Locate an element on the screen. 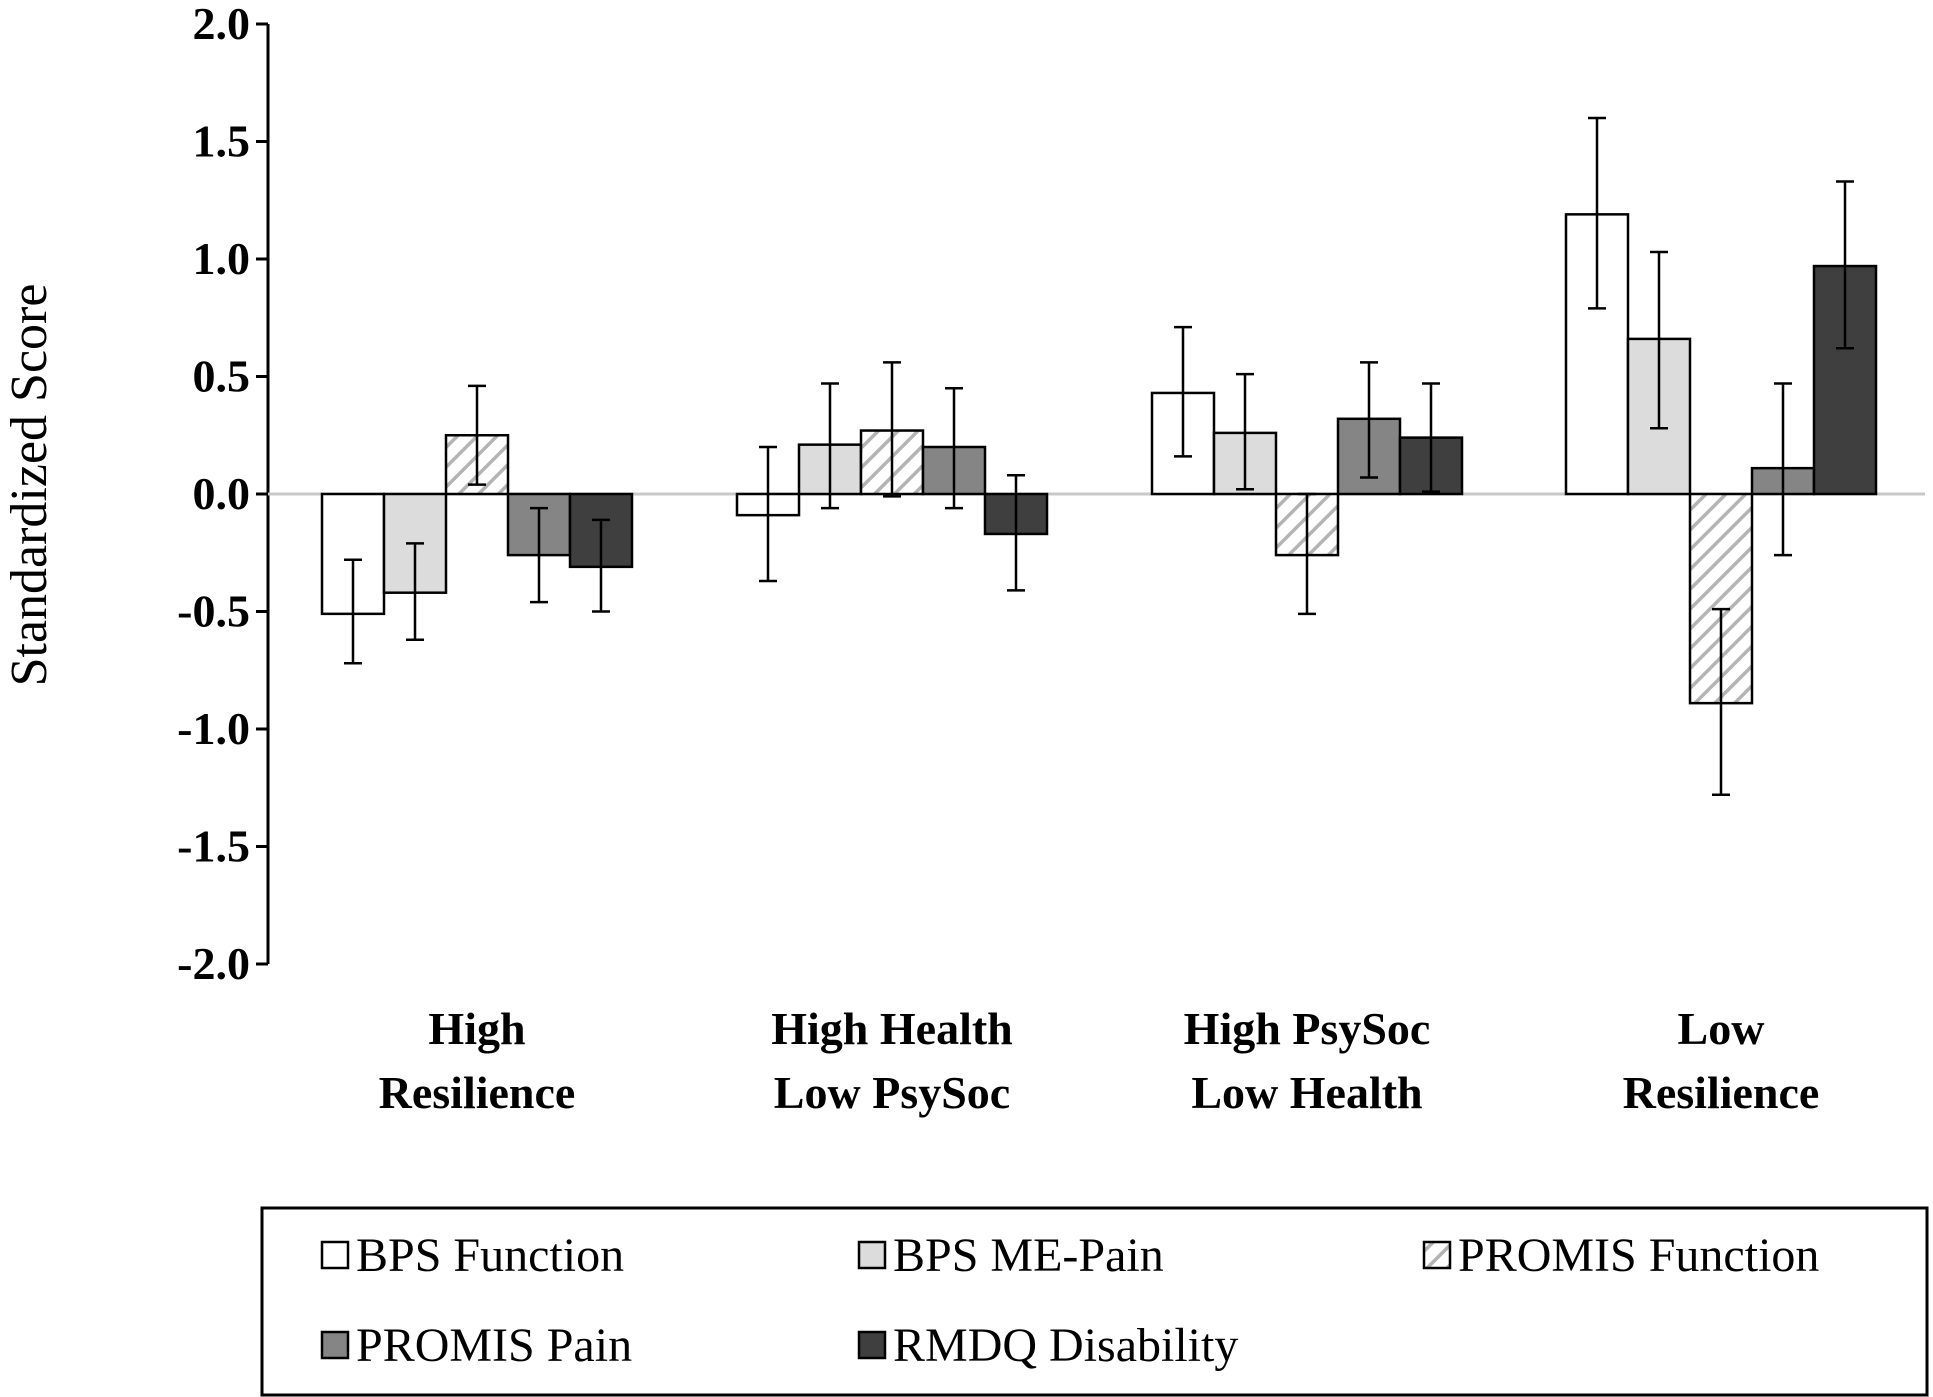 This screenshot has height=1397, width=1933. y-tick-label: 0.0 is located at coordinates (222, 493).